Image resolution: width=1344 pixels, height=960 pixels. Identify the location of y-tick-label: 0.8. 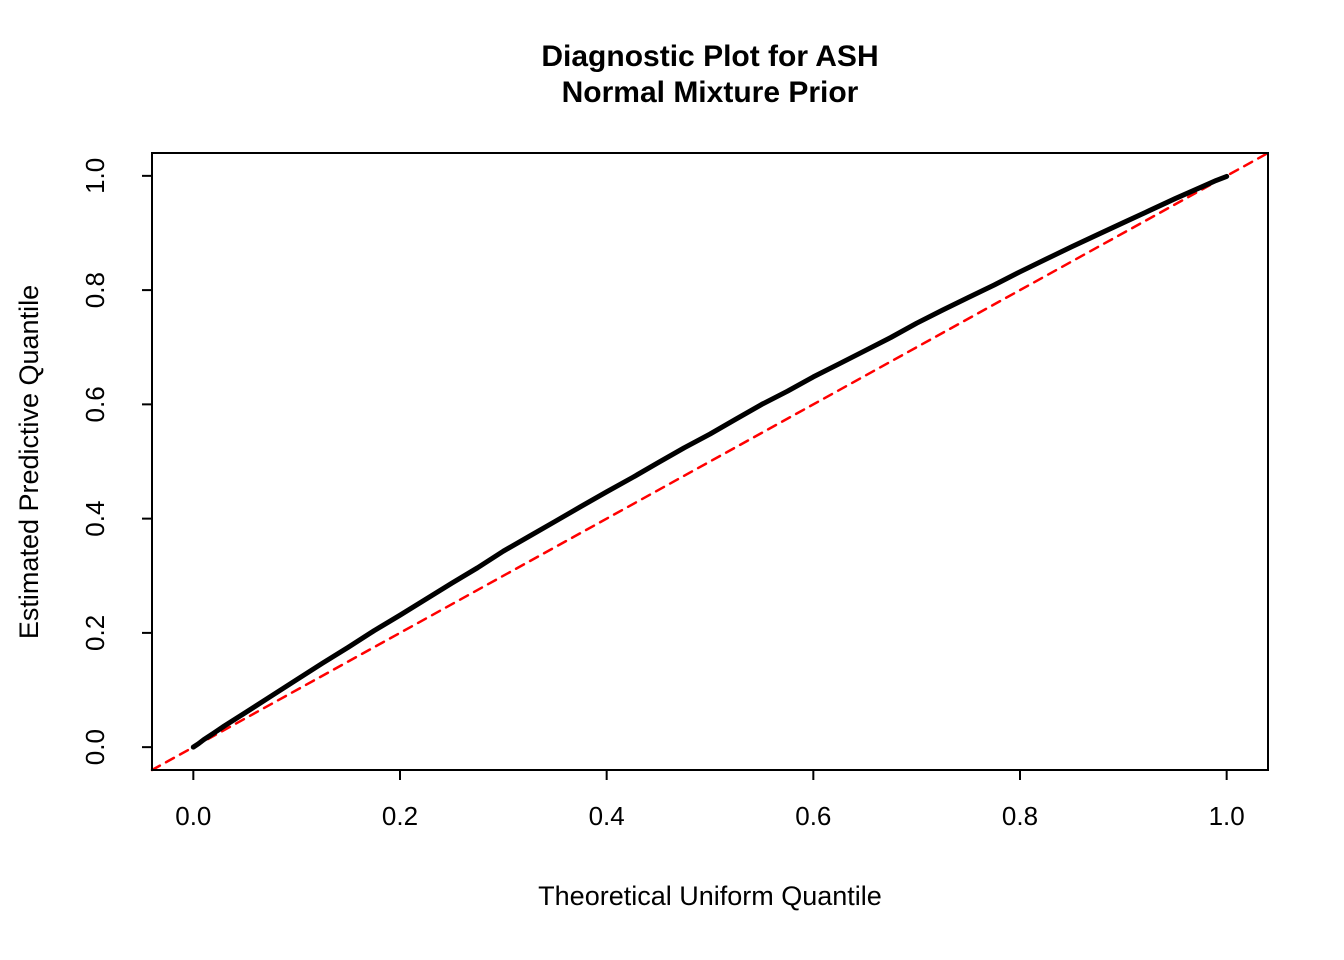
(95, 290).